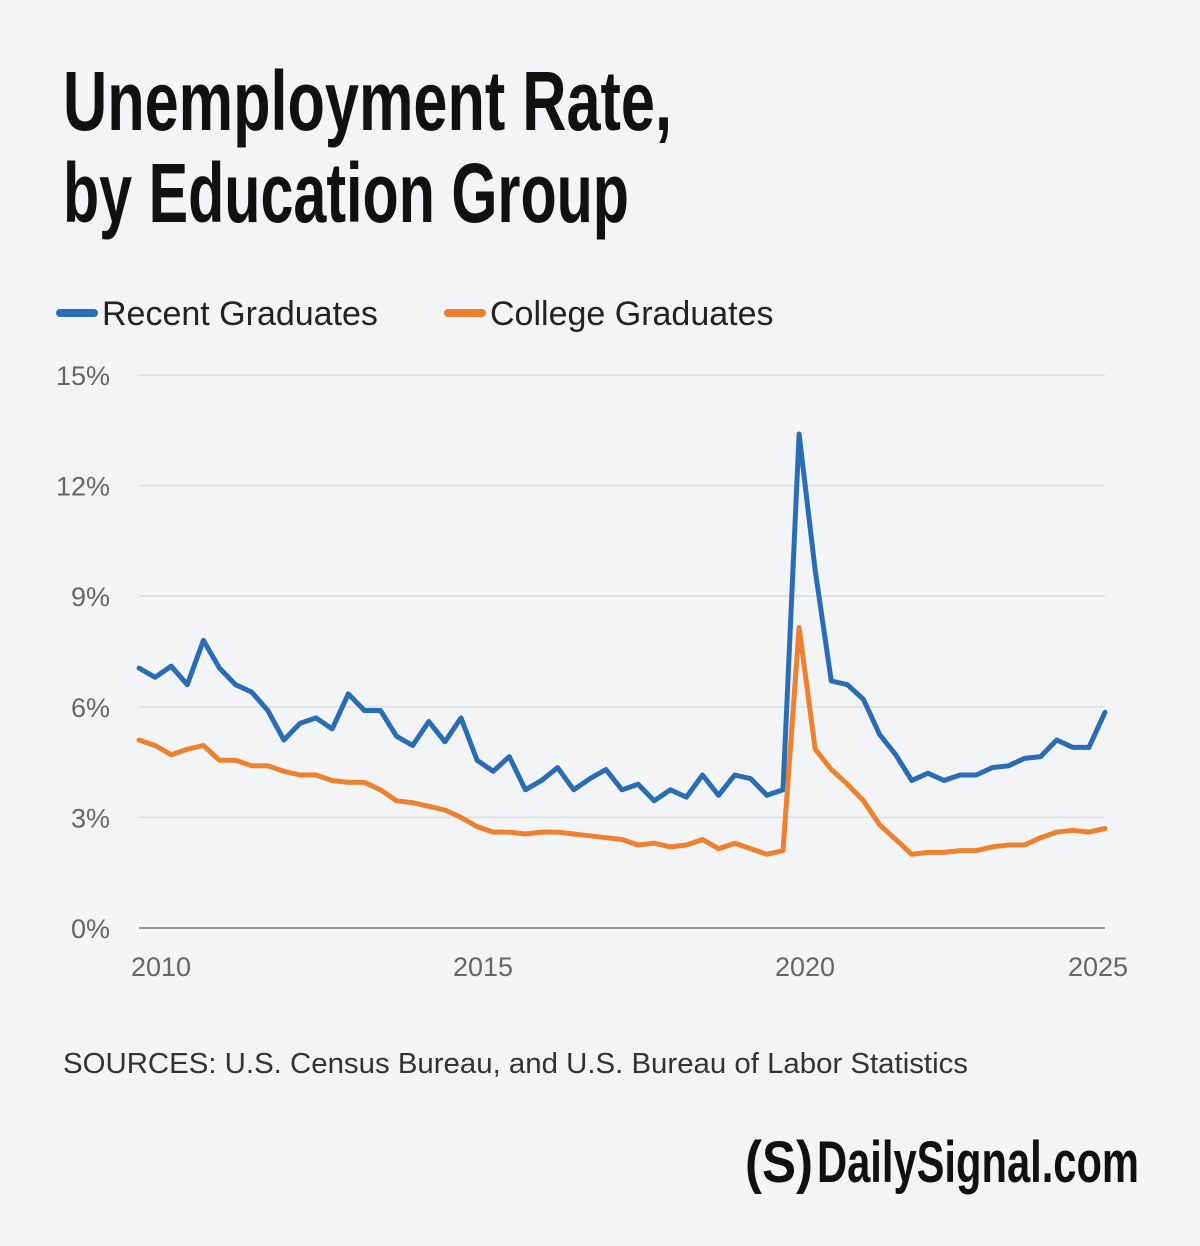  Describe the element at coordinates (978, 1162) in the screenshot. I see `logo-text: DailySignal.com` at that location.